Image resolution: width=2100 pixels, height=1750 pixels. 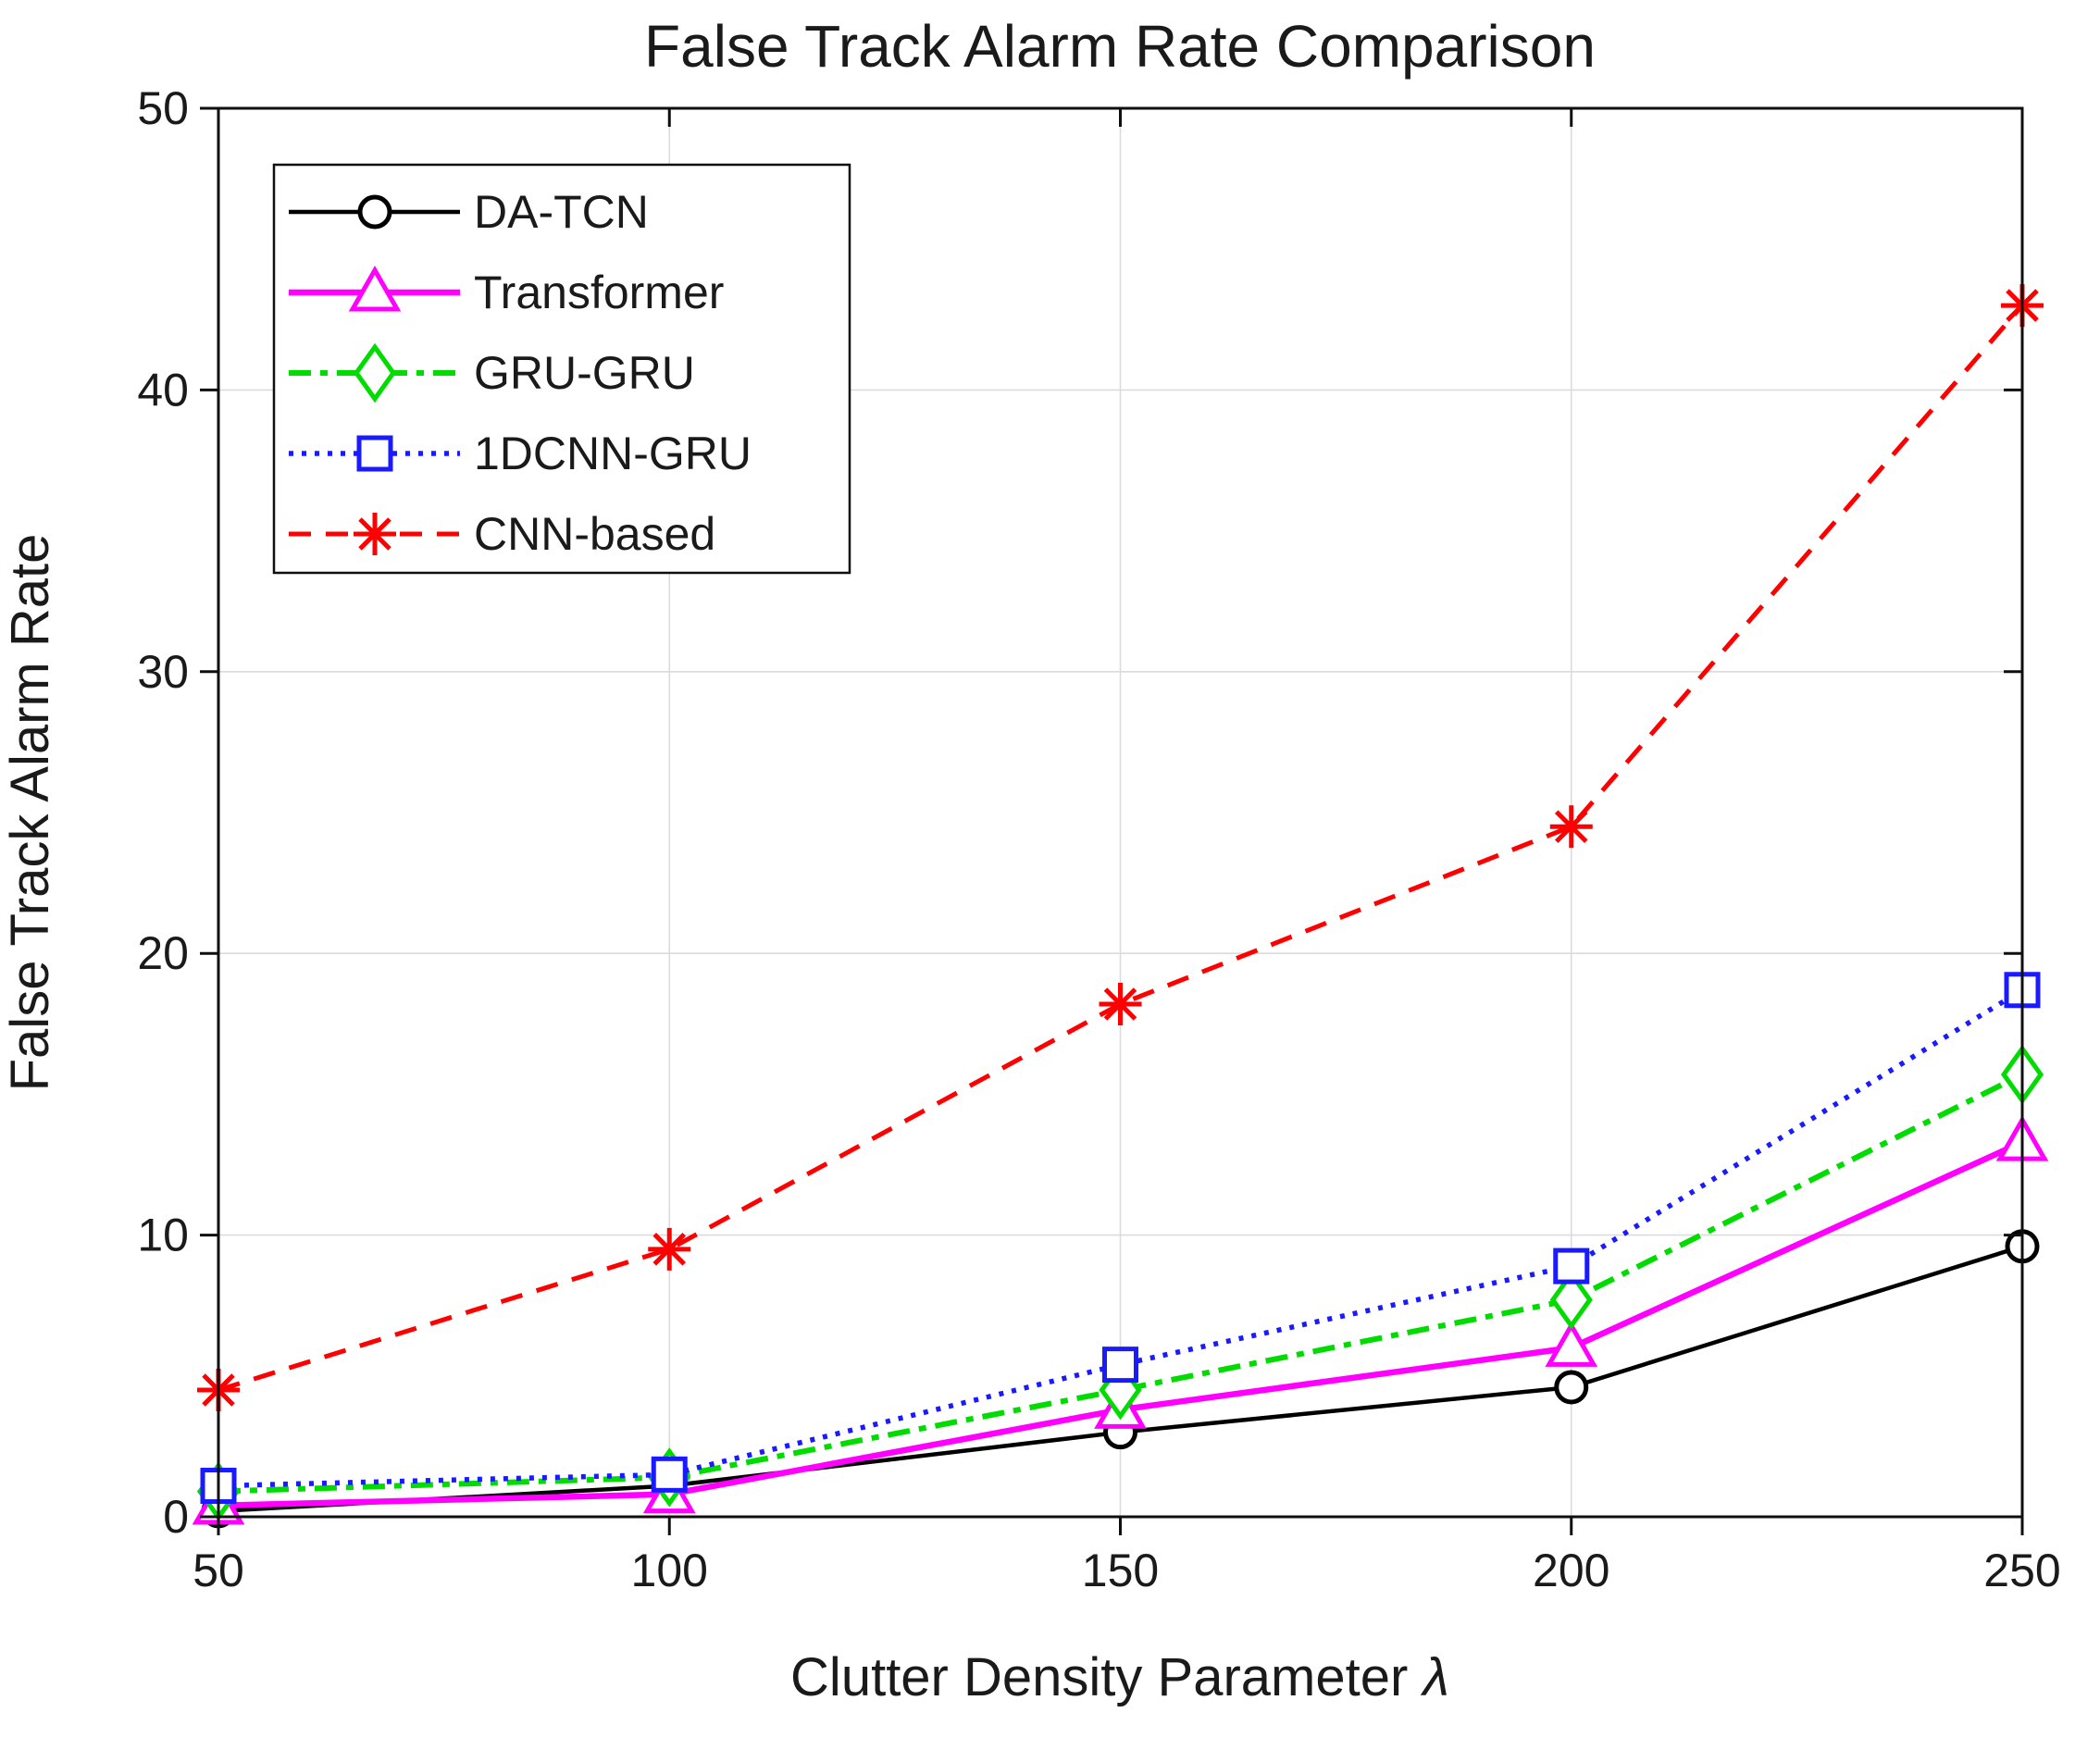 What do you see at coordinates (561, 212) in the screenshot?
I see `legend-label: DA-TCN` at bounding box center [561, 212].